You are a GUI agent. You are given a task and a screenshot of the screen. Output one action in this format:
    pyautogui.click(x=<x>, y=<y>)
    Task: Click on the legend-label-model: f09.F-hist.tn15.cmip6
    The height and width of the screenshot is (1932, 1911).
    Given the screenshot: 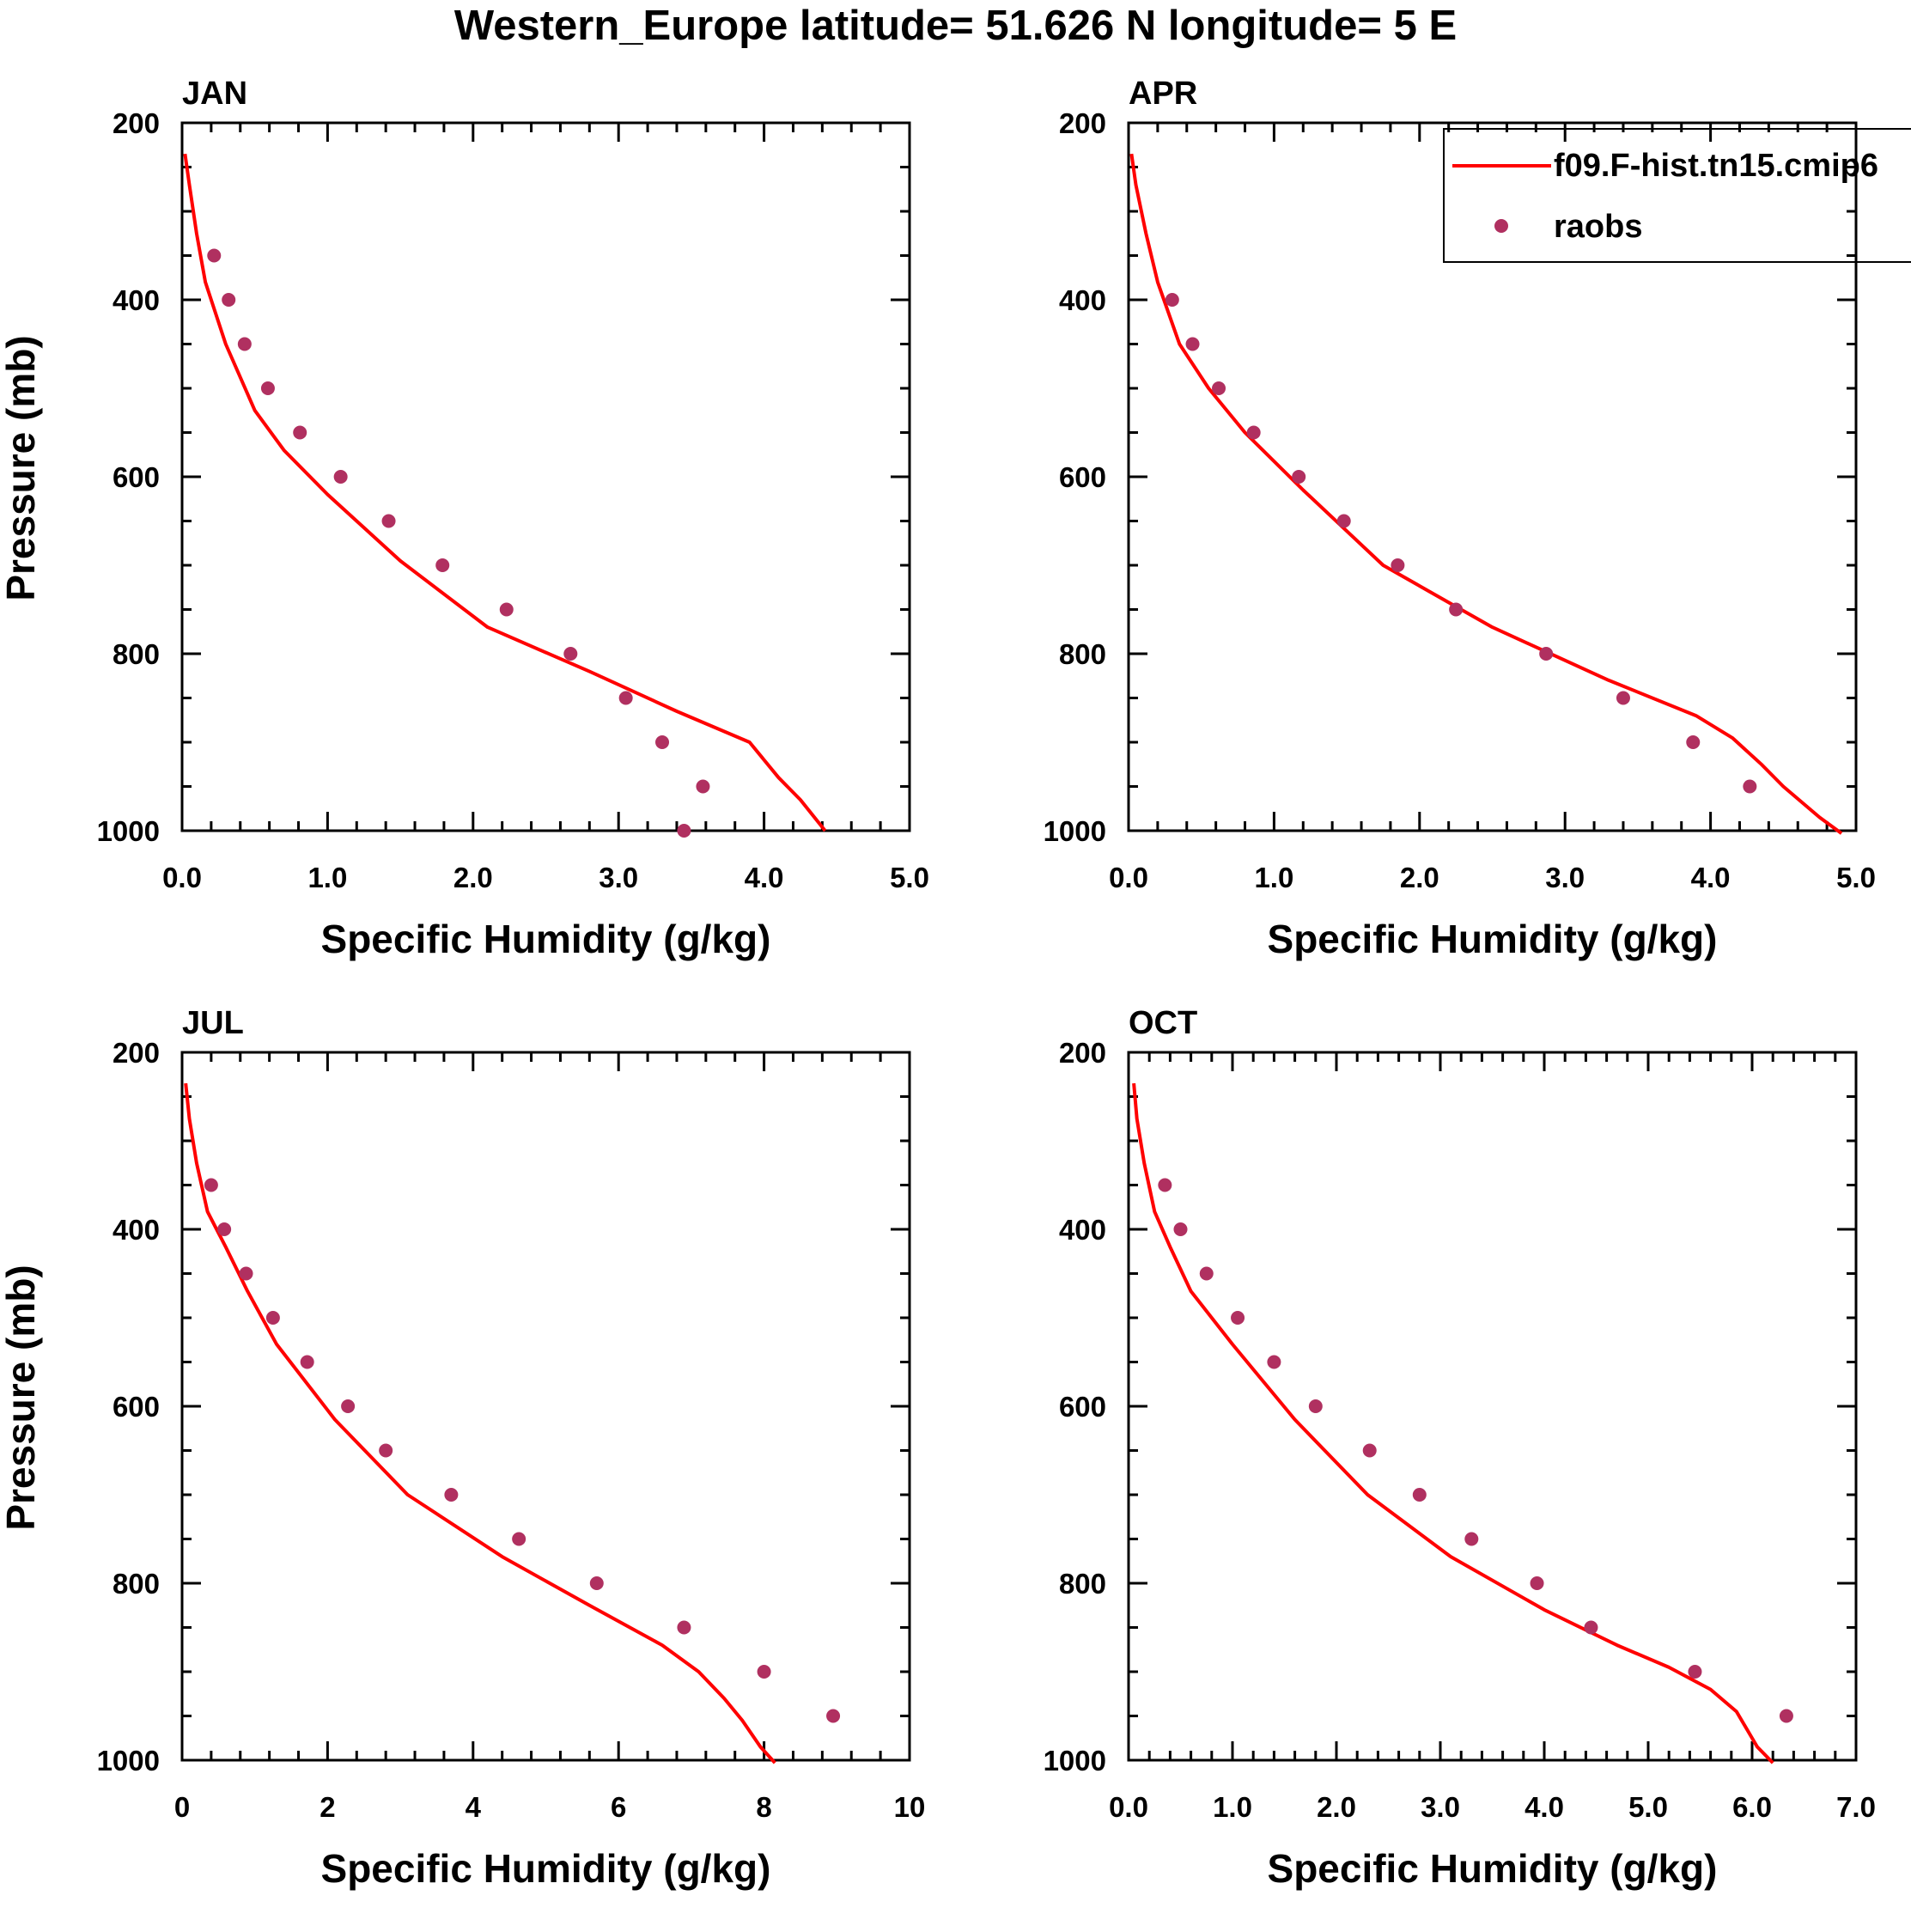 What is the action you would take?
    pyautogui.click(x=1716, y=166)
    